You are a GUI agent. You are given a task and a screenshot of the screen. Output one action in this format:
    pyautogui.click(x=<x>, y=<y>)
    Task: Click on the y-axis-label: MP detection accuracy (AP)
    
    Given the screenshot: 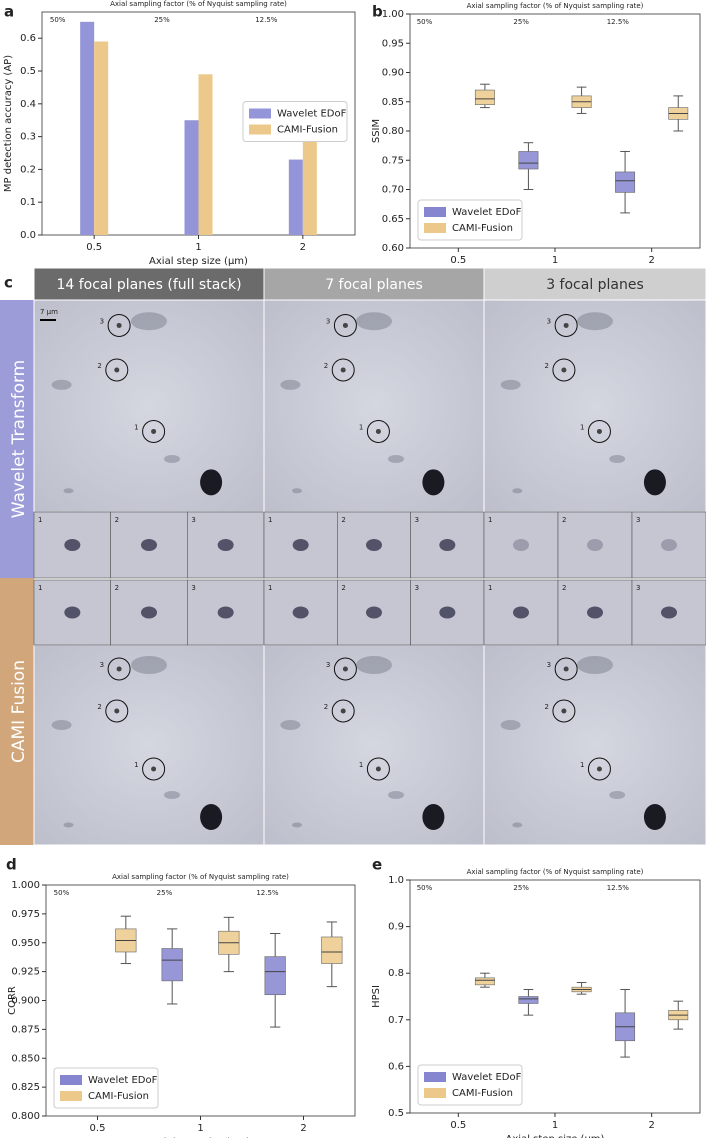 What is the action you would take?
    pyautogui.click(x=8, y=123)
    